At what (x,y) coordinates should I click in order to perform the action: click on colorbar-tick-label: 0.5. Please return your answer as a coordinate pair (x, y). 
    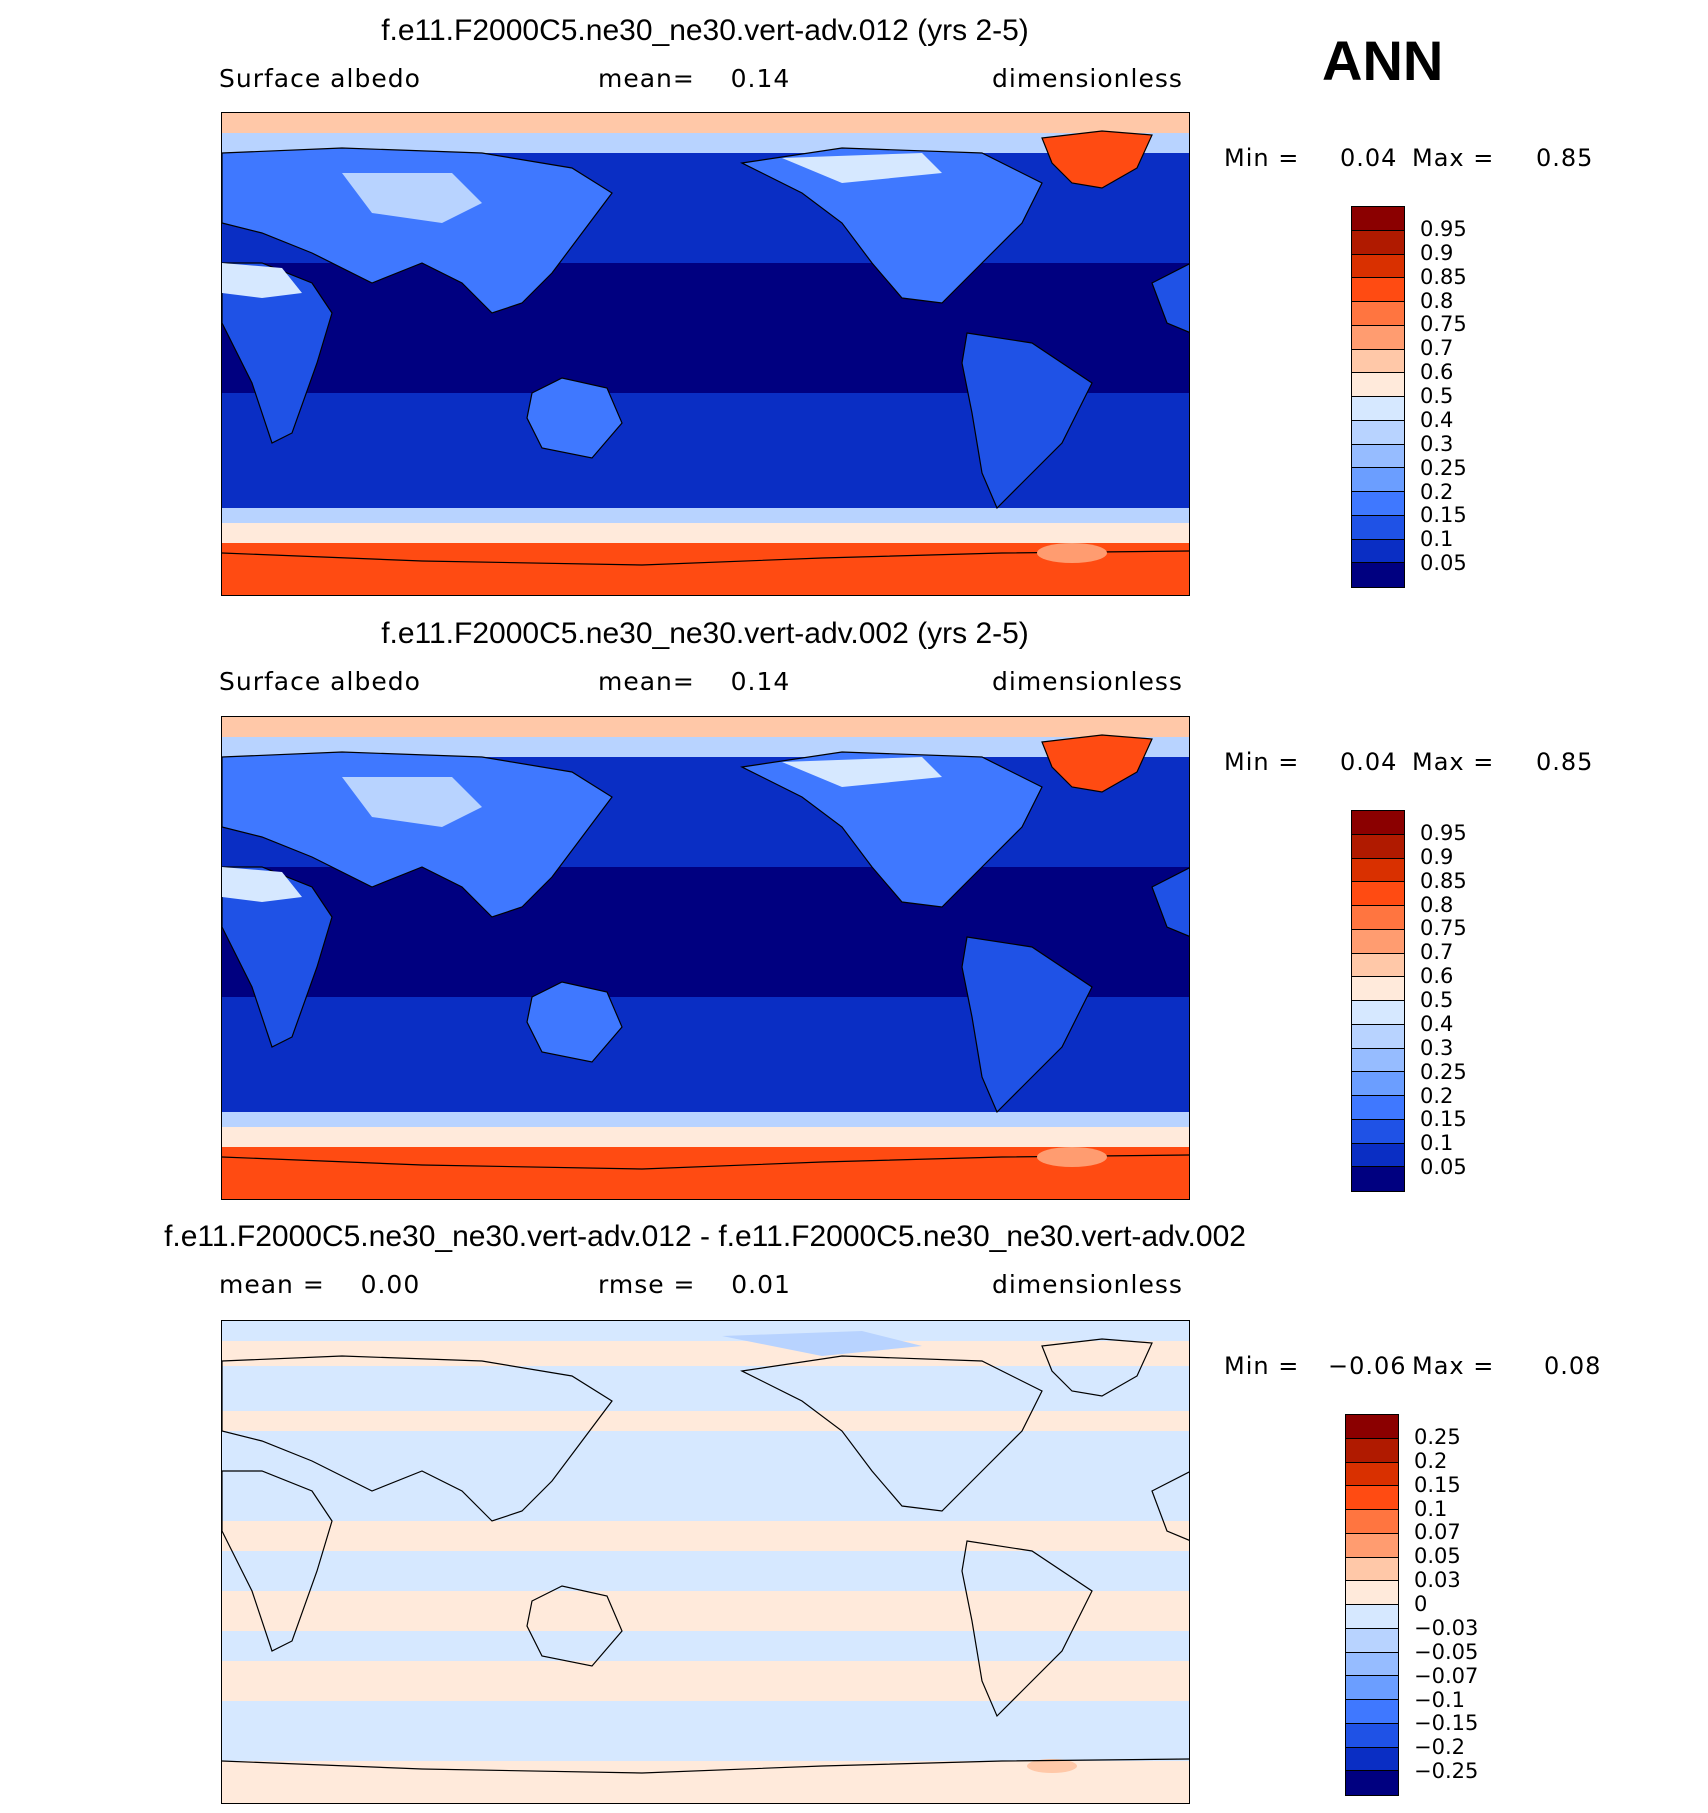
    Looking at the image, I should click on (1437, 396).